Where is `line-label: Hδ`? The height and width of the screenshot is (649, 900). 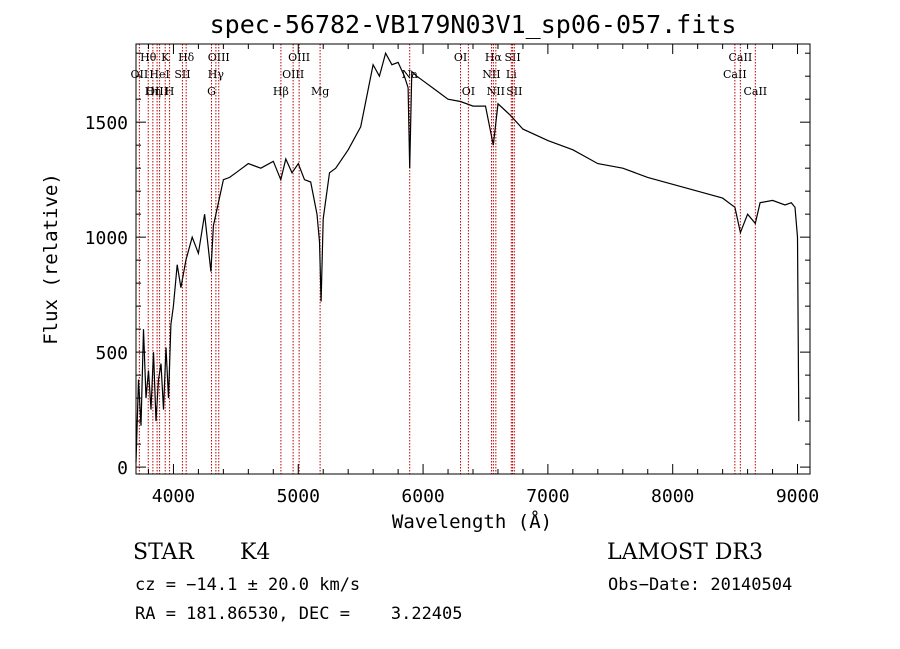 line-label: Hδ is located at coordinates (186, 57).